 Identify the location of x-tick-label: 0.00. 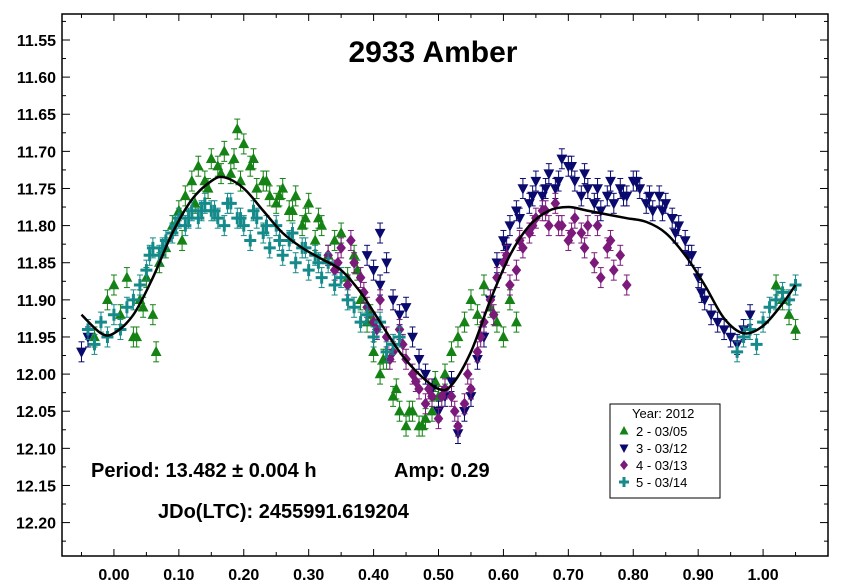
(113, 575).